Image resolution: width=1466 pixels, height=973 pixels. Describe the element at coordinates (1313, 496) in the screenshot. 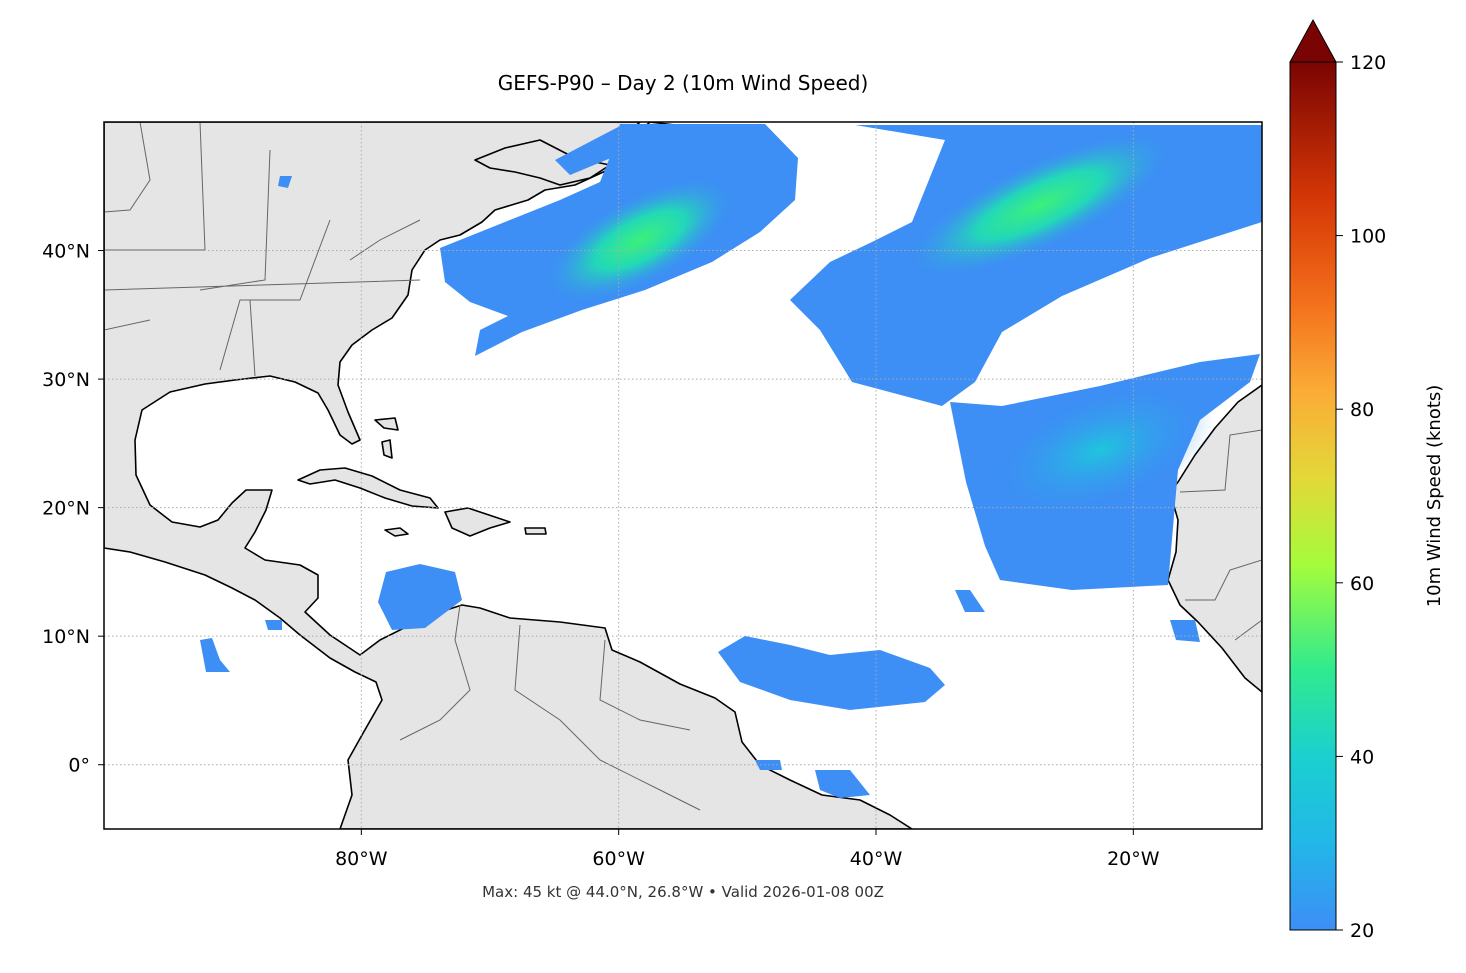

I see `colorbar-bar` at that location.